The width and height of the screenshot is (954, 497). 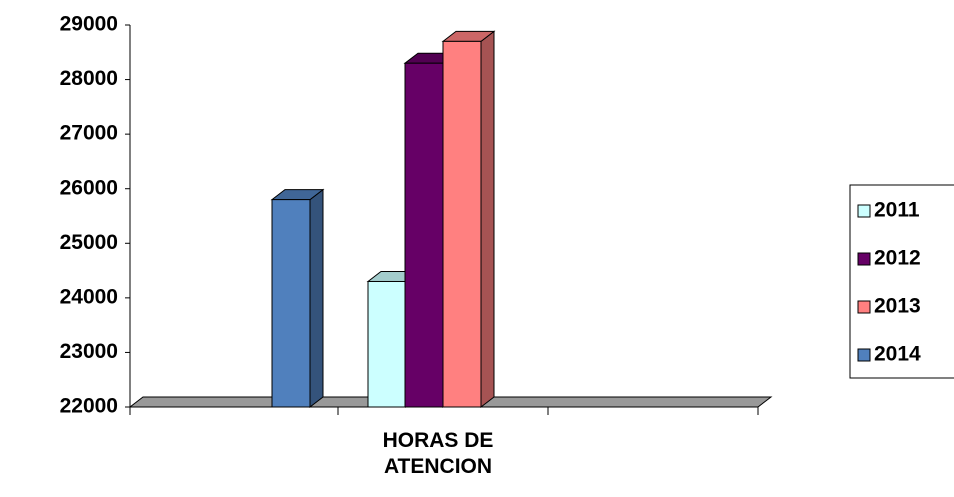 What do you see at coordinates (897, 258) in the screenshot?
I see `legend-label: 2012` at bounding box center [897, 258].